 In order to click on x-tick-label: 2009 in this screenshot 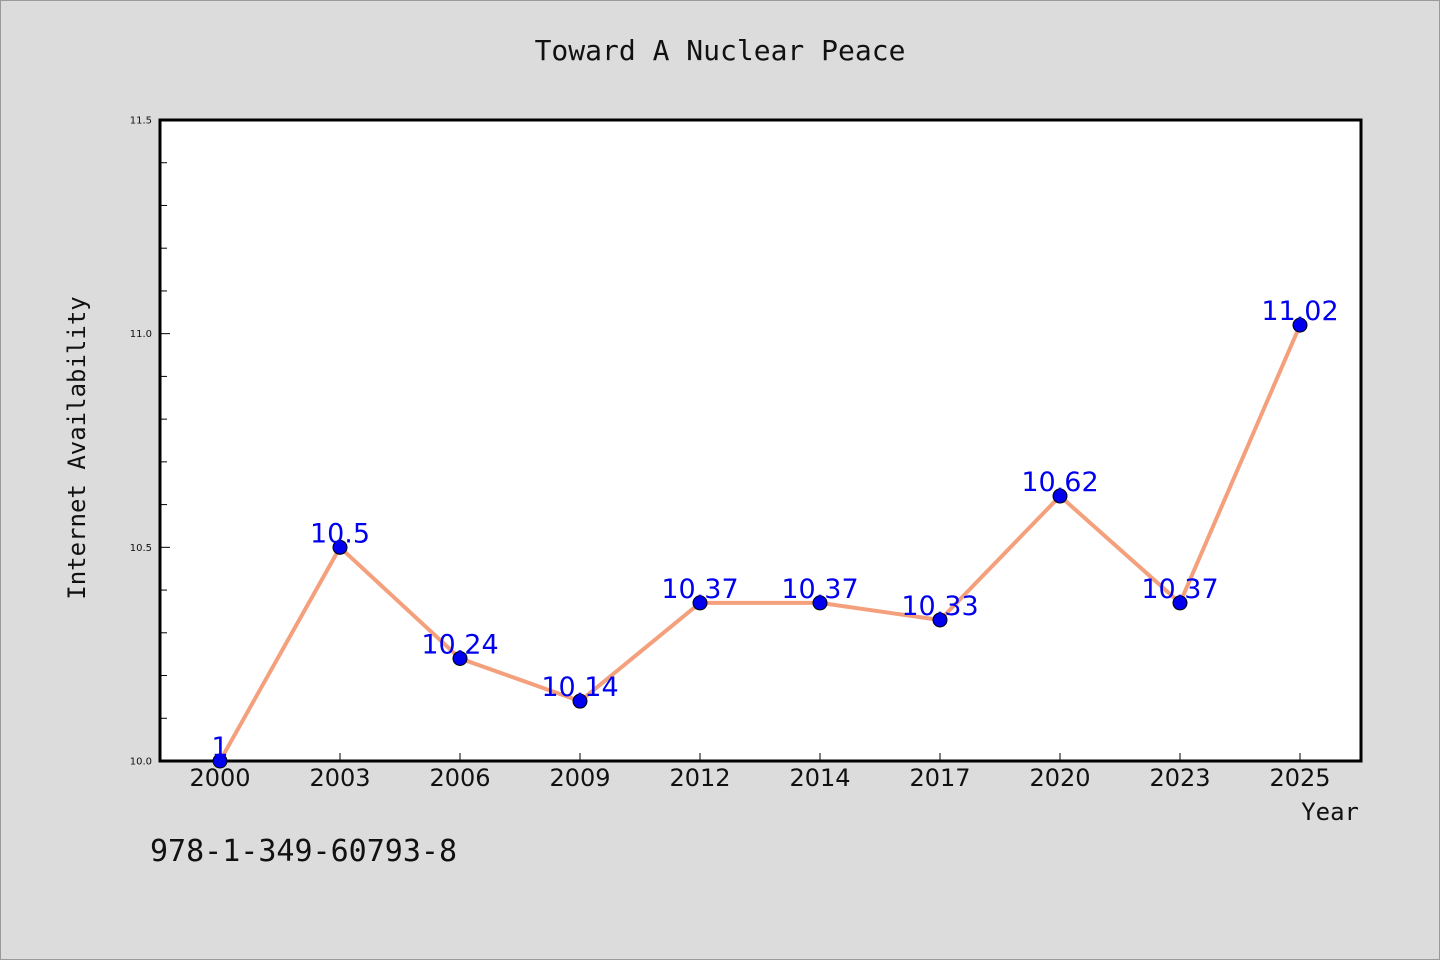, I will do `click(579, 778)`.